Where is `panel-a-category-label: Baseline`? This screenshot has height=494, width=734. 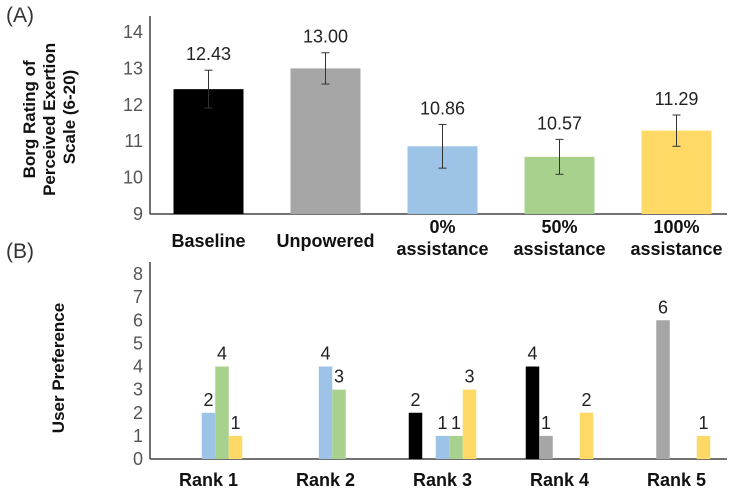 panel-a-category-label: Baseline is located at coordinates (208, 241).